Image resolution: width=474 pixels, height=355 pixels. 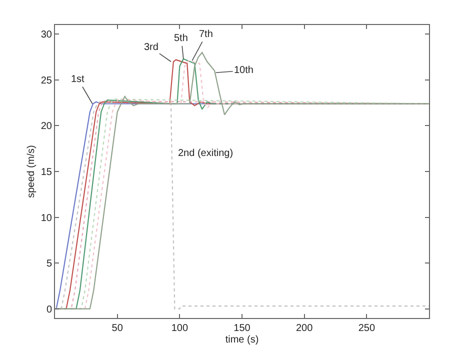 What do you see at coordinates (49, 310) in the screenshot?
I see `y-tick-label: 0` at bounding box center [49, 310].